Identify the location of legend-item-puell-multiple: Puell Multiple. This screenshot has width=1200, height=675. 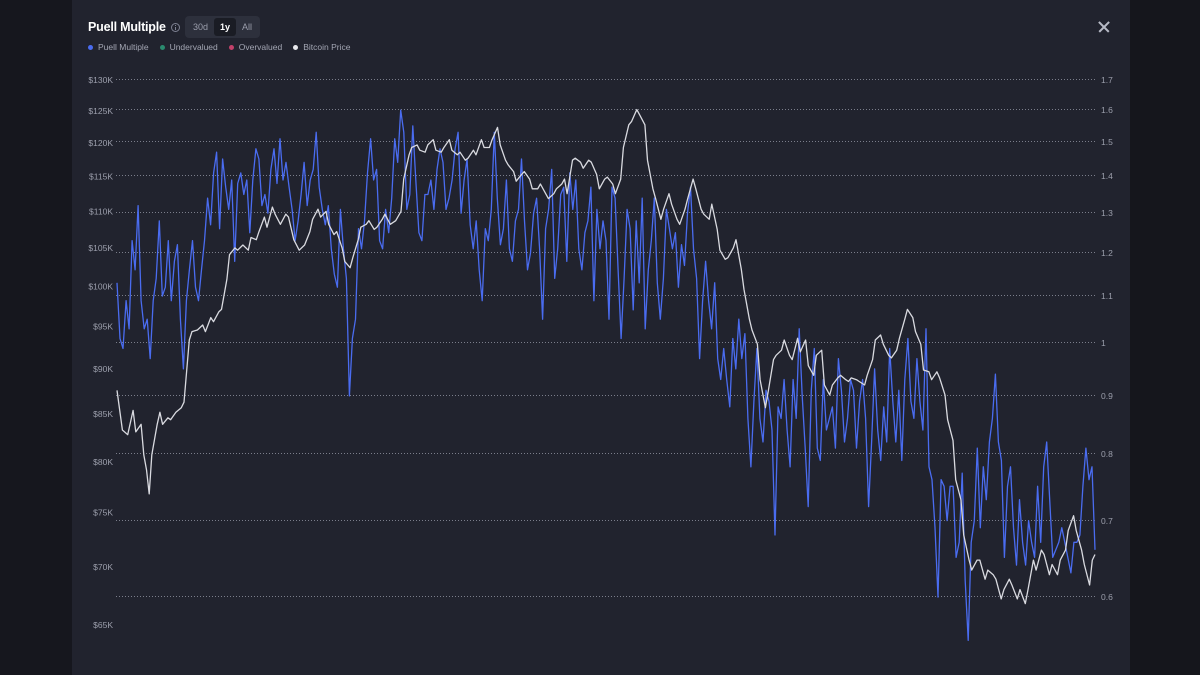
(118, 47).